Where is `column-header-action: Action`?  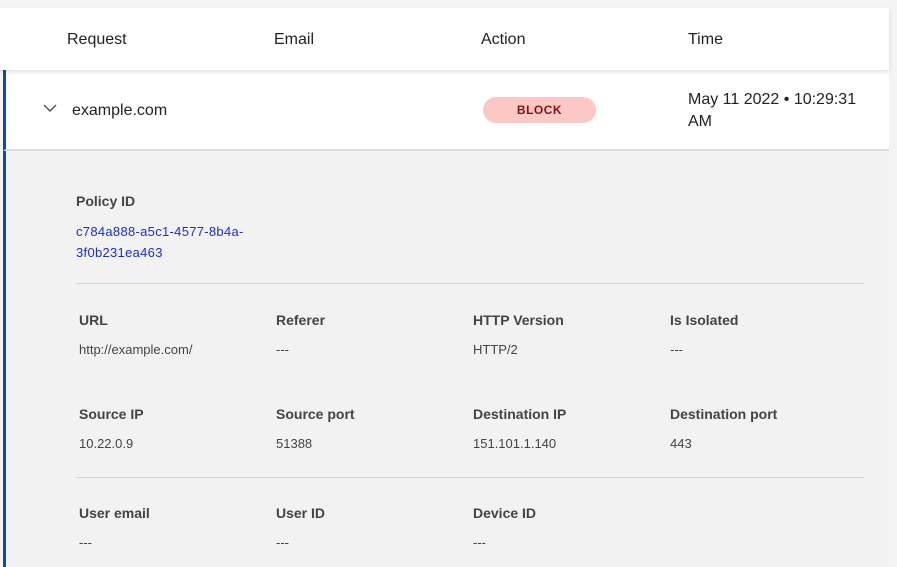
column-header-action: Action is located at coordinates (503, 39).